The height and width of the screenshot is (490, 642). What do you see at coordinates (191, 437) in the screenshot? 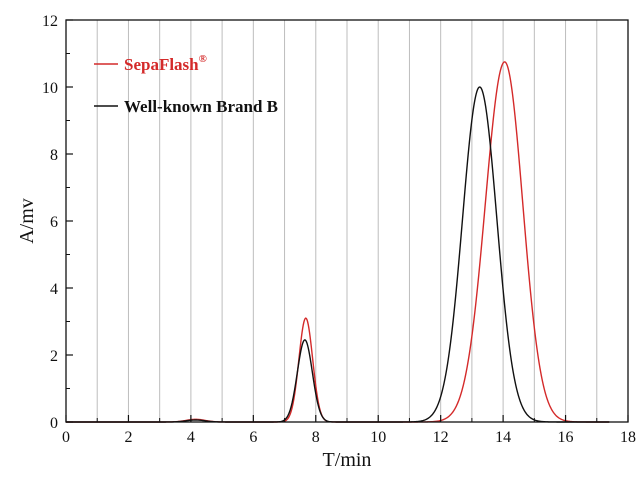
I see `x-tick-label: 4` at bounding box center [191, 437].